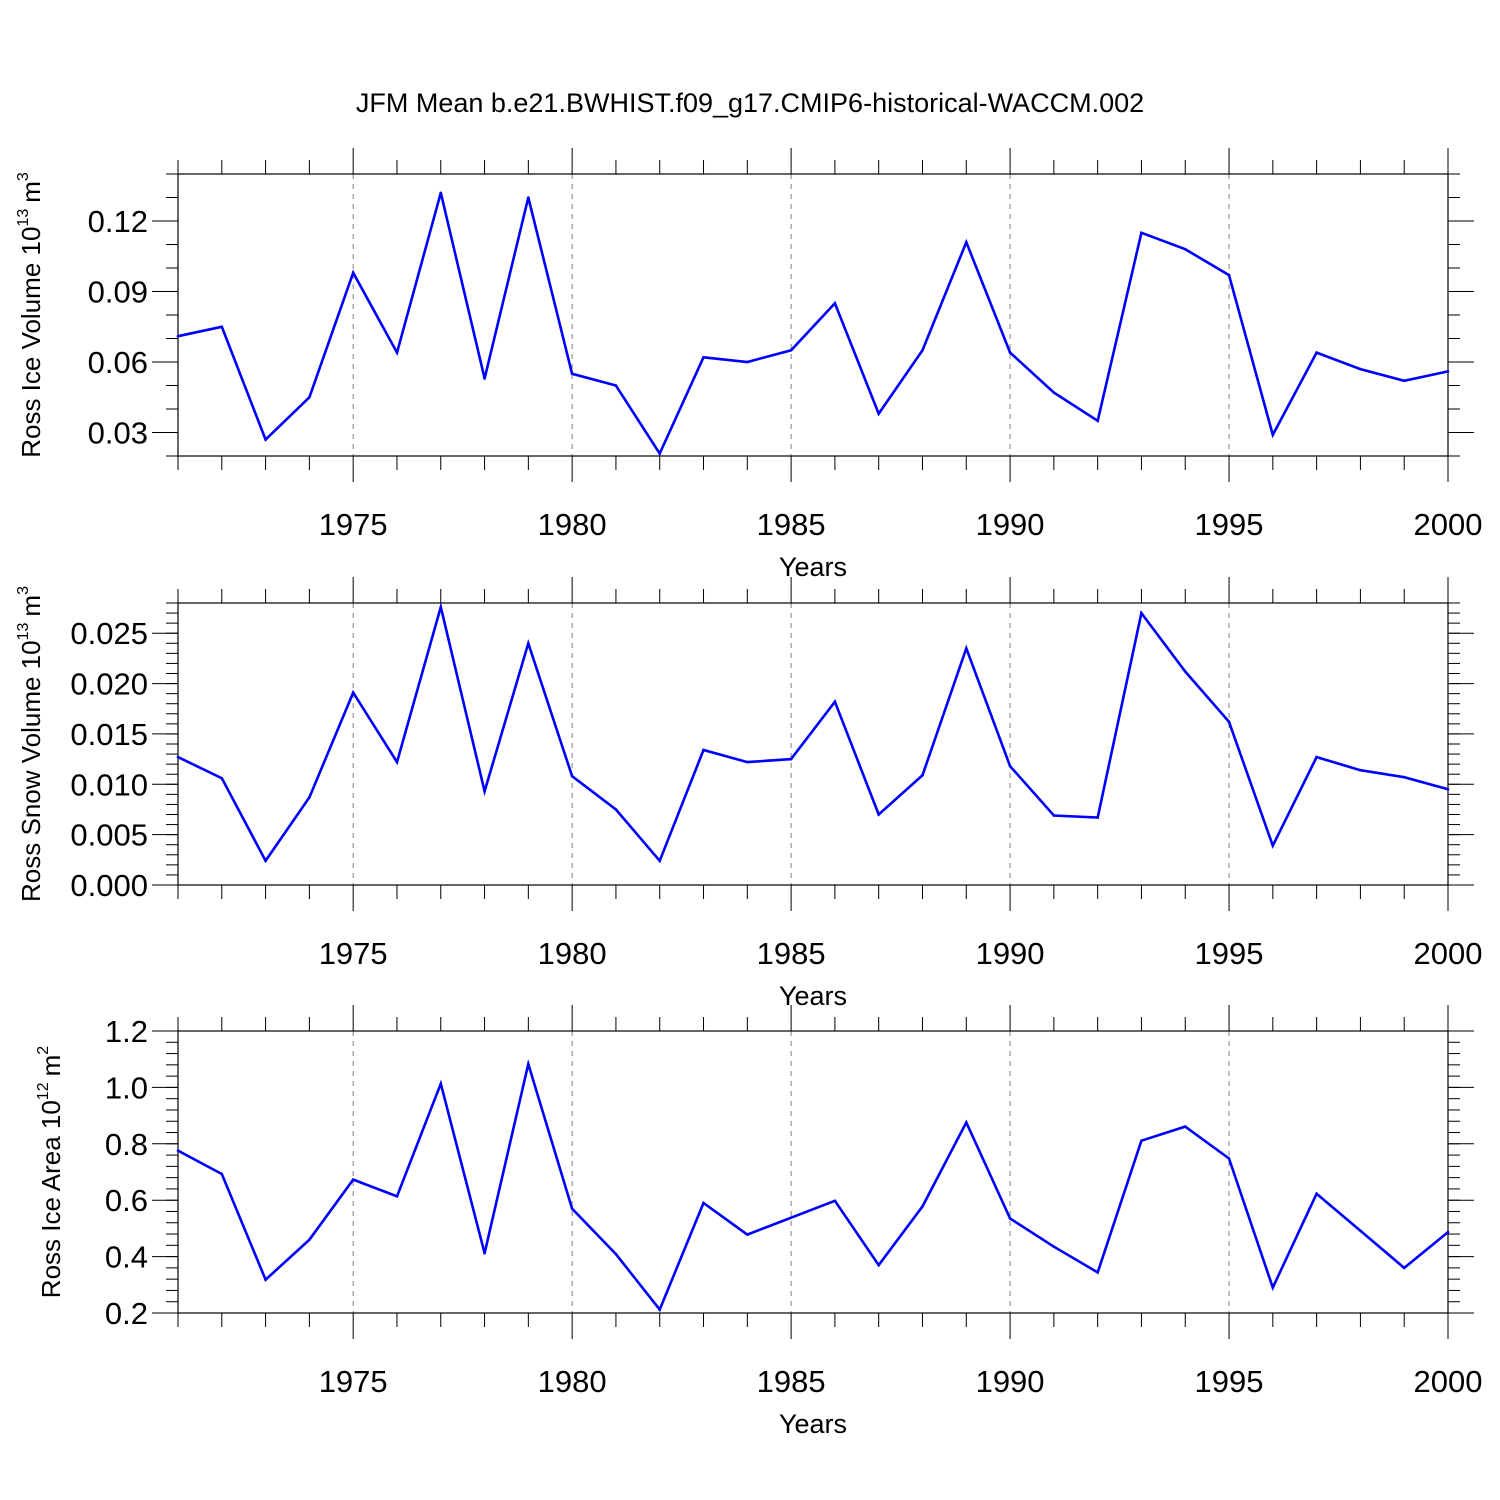 The image size is (1500, 1500). What do you see at coordinates (118, 362) in the screenshot?
I see `y-tick-label: 0.06` at bounding box center [118, 362].